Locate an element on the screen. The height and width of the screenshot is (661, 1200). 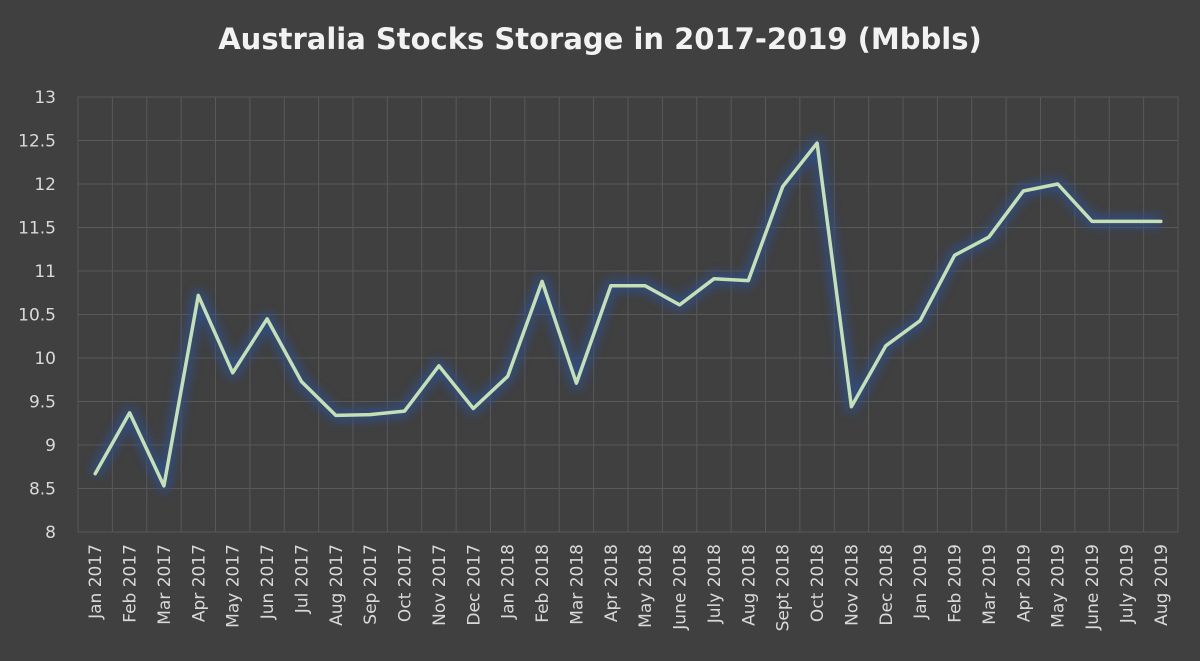
y-tick-label: 10.5 is located at coordinates (37, 316).